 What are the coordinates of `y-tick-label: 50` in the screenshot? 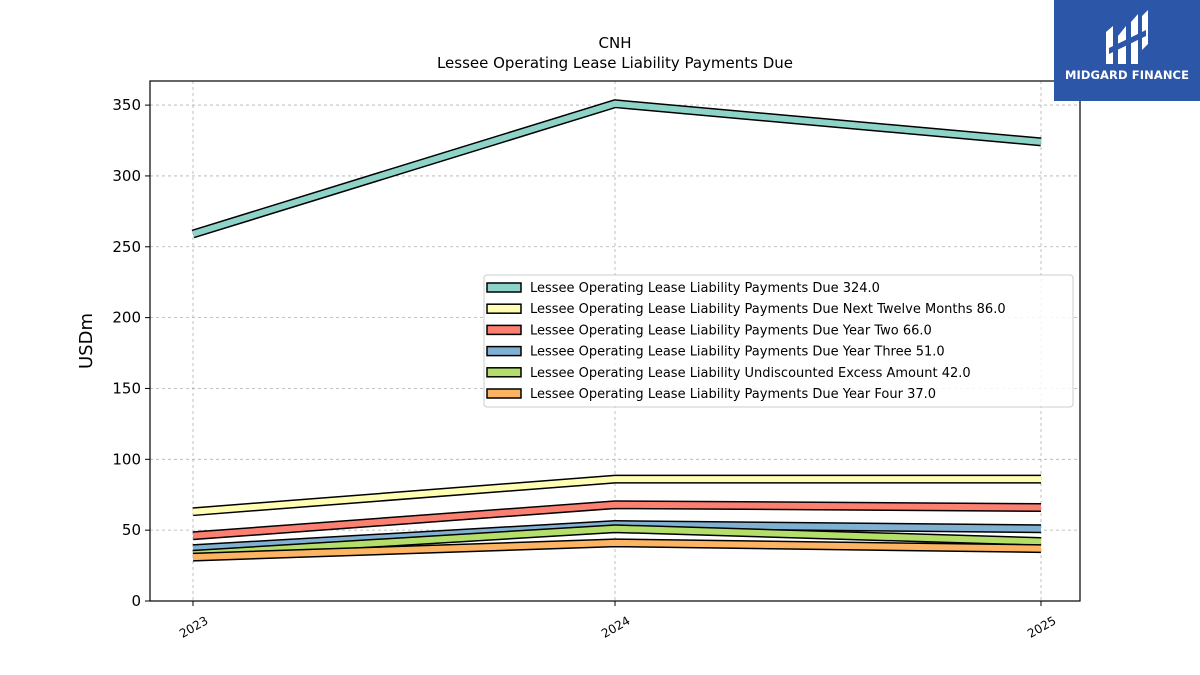 It's located at (131, 530).